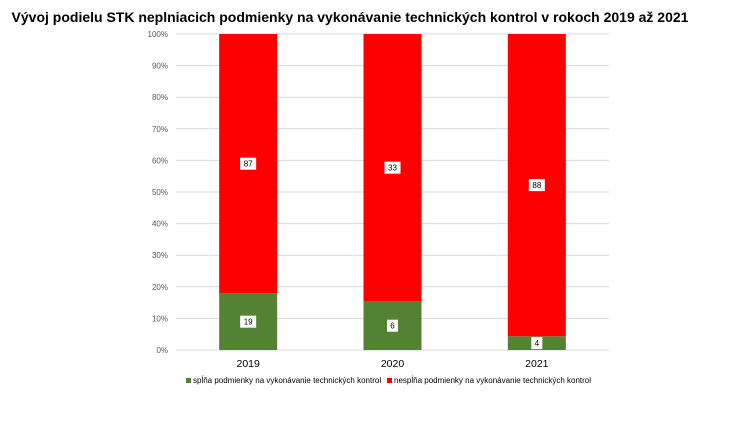  I want to click on y-axis-ticks: 0% 10% 20% 30% 40% 50% 60% 70% 80% 90% 100%, so click(158, 192).